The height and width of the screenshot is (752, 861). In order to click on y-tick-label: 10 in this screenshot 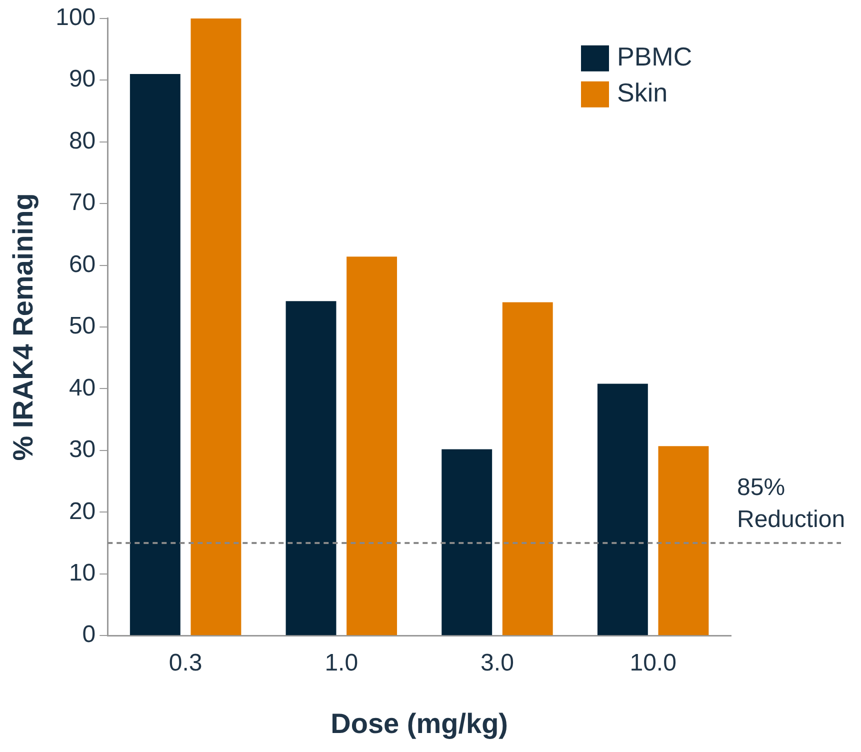, I will do `click(82, 573)`.